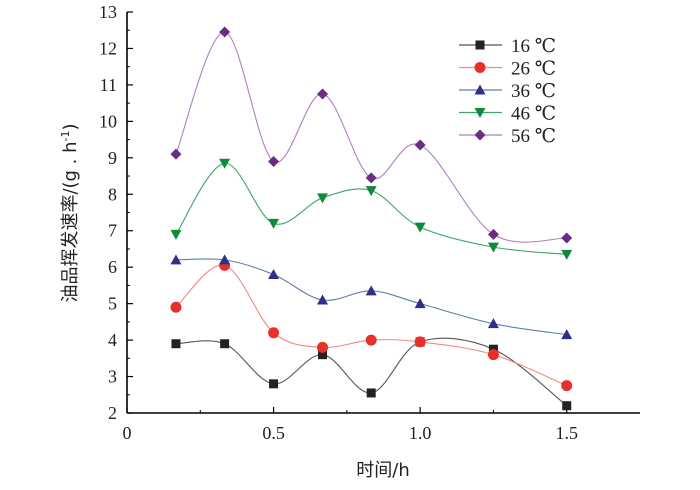  Describe the element at coordinates (108, 85) in the screenshot. I see `y-tick-label: 11` at that location.